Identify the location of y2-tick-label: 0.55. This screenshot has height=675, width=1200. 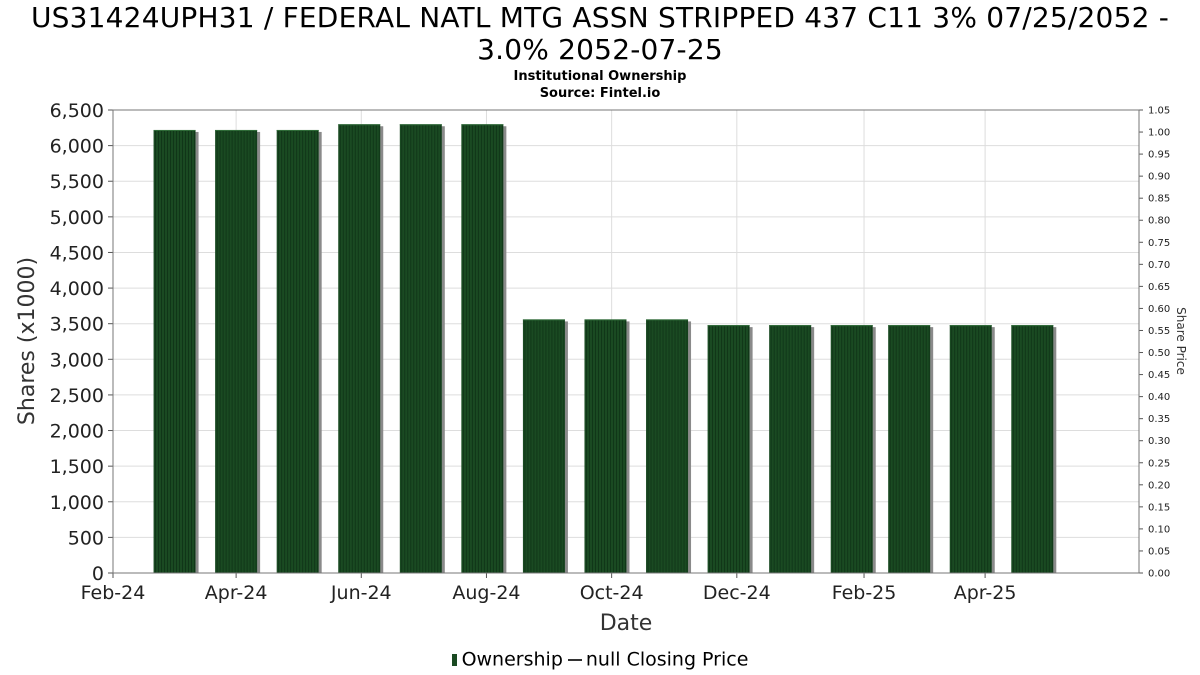
(1159, 331).